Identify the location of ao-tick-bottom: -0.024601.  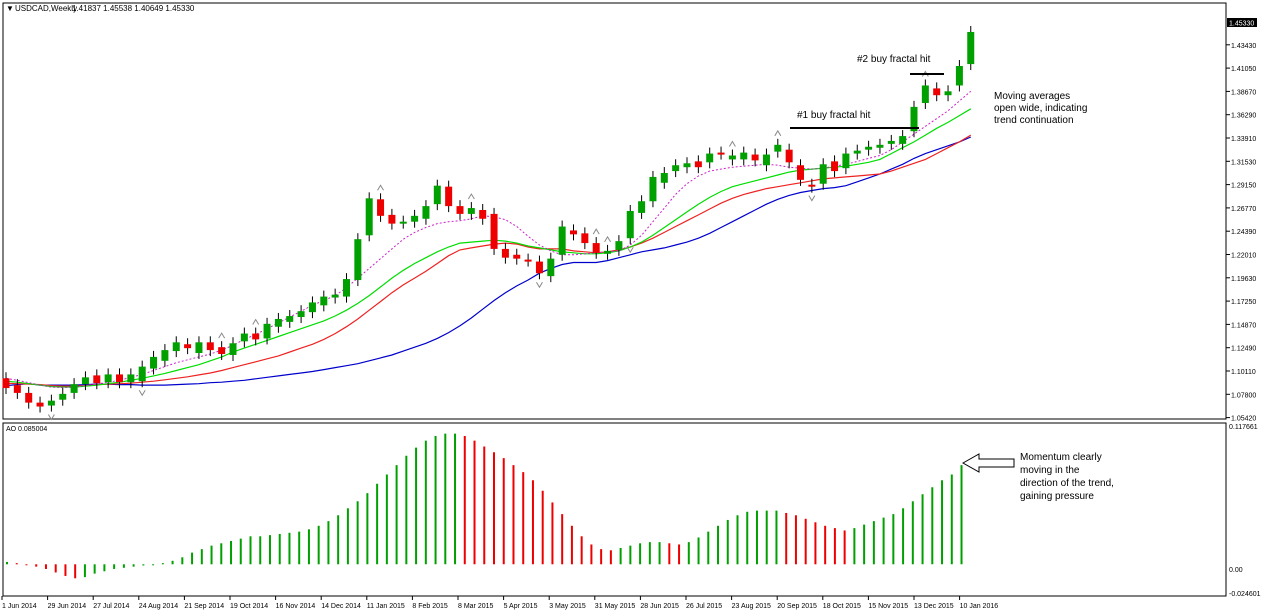
(1245, 594).